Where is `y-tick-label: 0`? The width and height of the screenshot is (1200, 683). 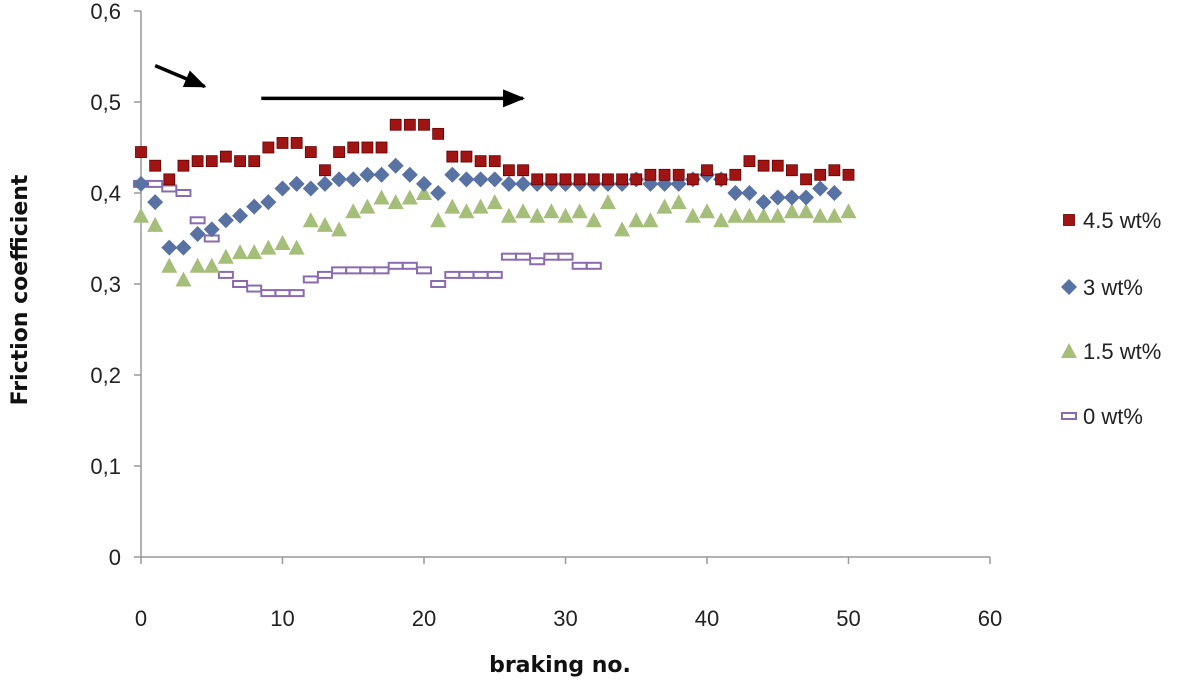 y-tick-label: 0 is located at coordinates (115, 557).